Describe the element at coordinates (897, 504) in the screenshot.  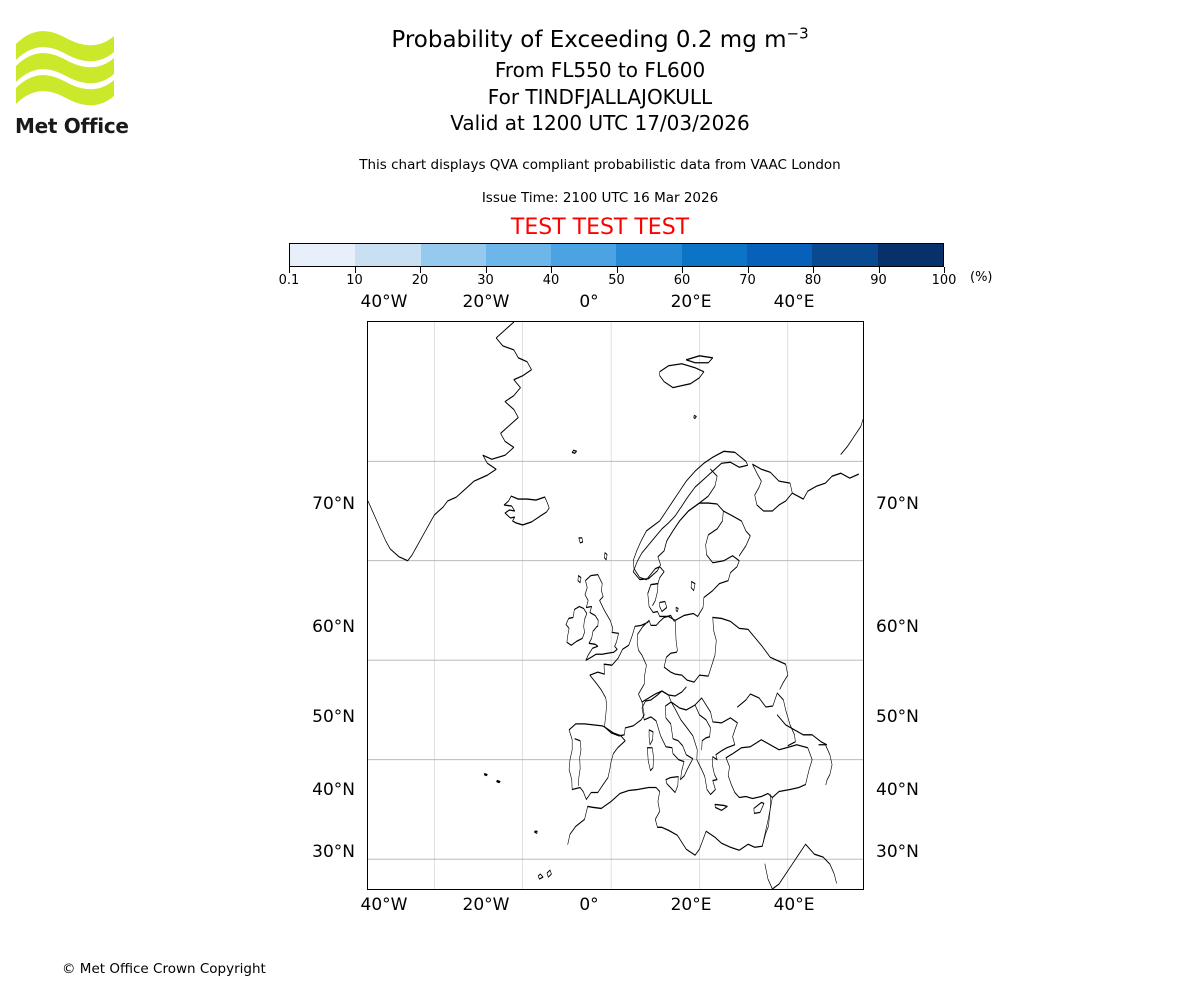
I see `lat-label-right-70N: 70°N` at that location.